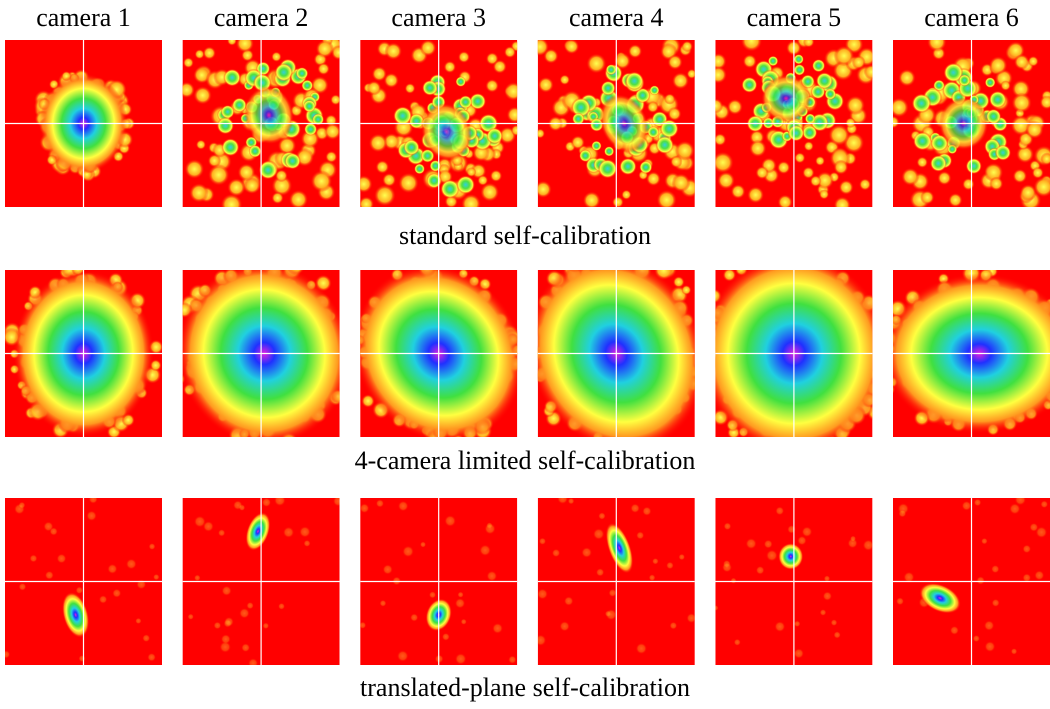 This screenshot has width=1050, height=709. What do you see at coordinates (525, 235) in the screenshot?
I see `row-caption: standard self-calibration` at bounding box center [525, 235].